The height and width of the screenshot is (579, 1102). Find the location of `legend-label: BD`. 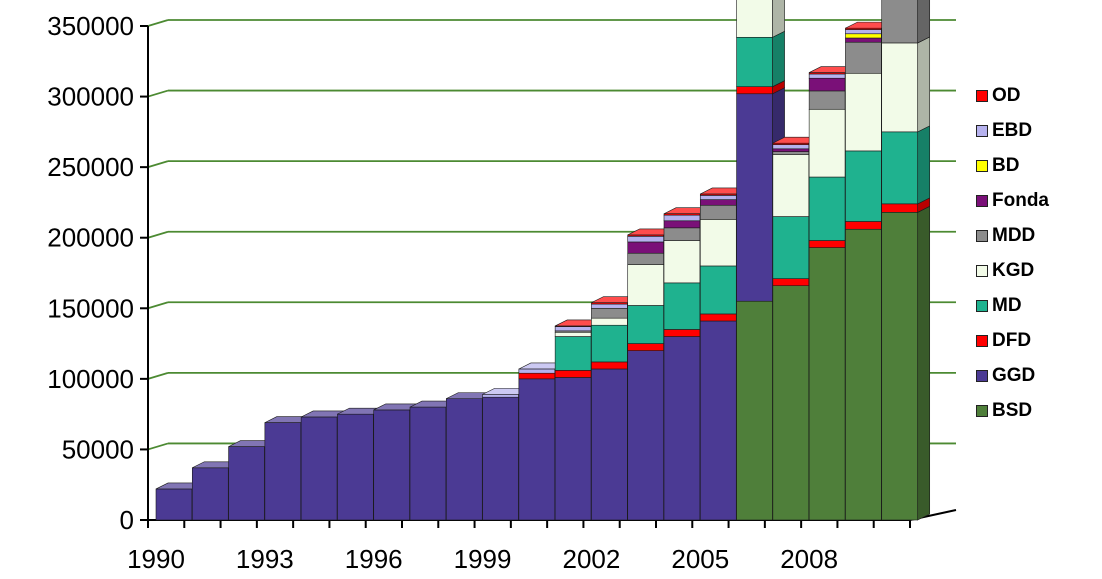

legend-label: BD is located at coordinates (1006, 165).